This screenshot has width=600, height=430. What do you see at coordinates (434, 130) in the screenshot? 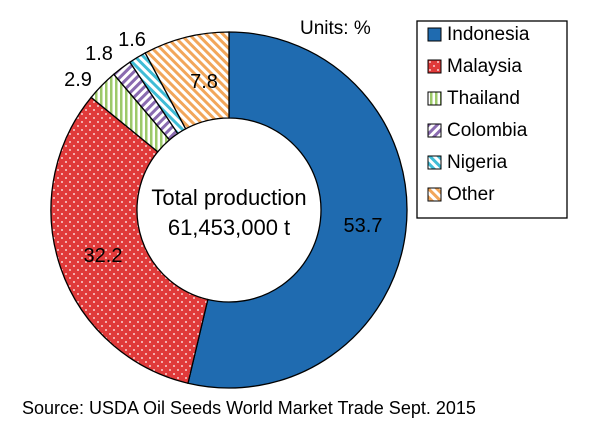
I see `legend-swatch-colombia` at bounding box center [434, 130].